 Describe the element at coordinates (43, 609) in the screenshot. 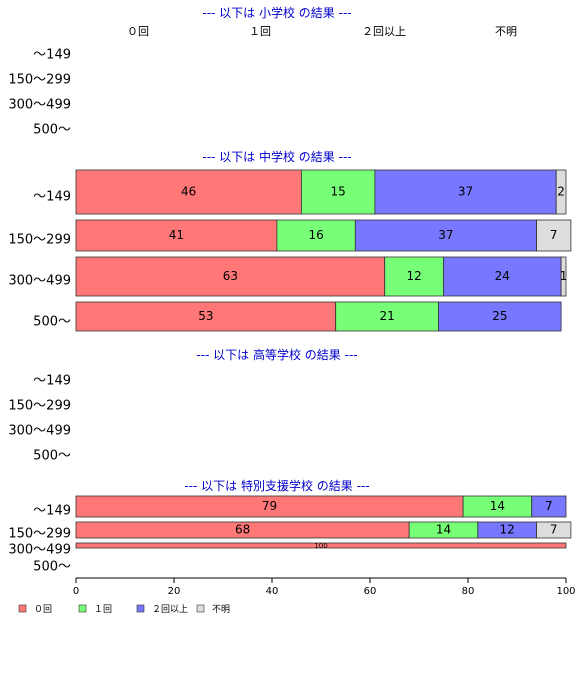

I see `legend-label: ０回` at that location.